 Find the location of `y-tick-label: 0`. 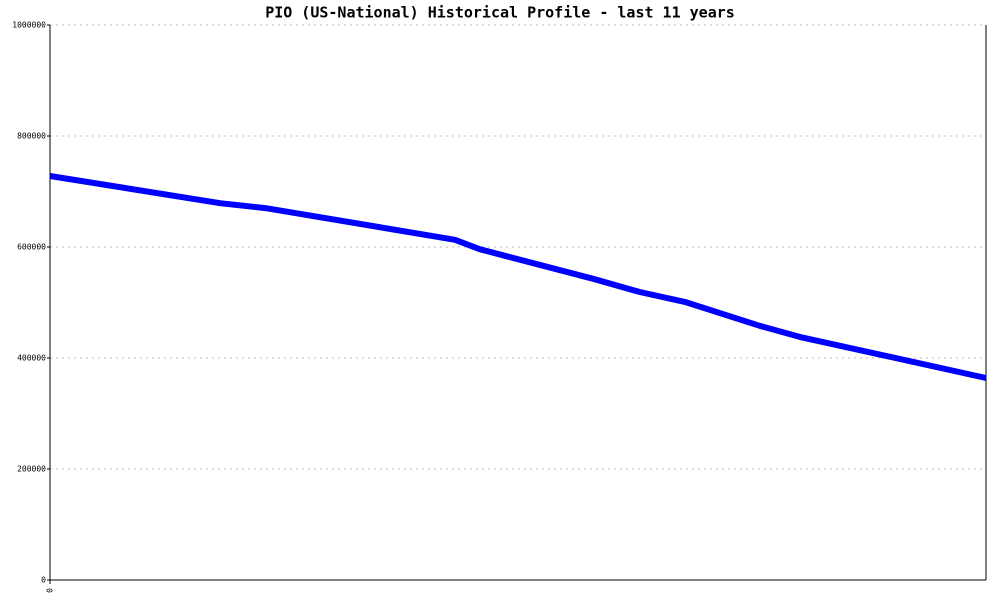

y-tick-label: 0 is located at coordinates (43, 580).